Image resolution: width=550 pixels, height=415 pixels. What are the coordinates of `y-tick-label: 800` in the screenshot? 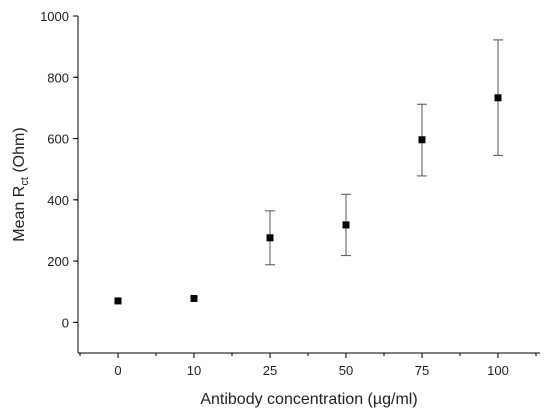 It's located at (58, 77).